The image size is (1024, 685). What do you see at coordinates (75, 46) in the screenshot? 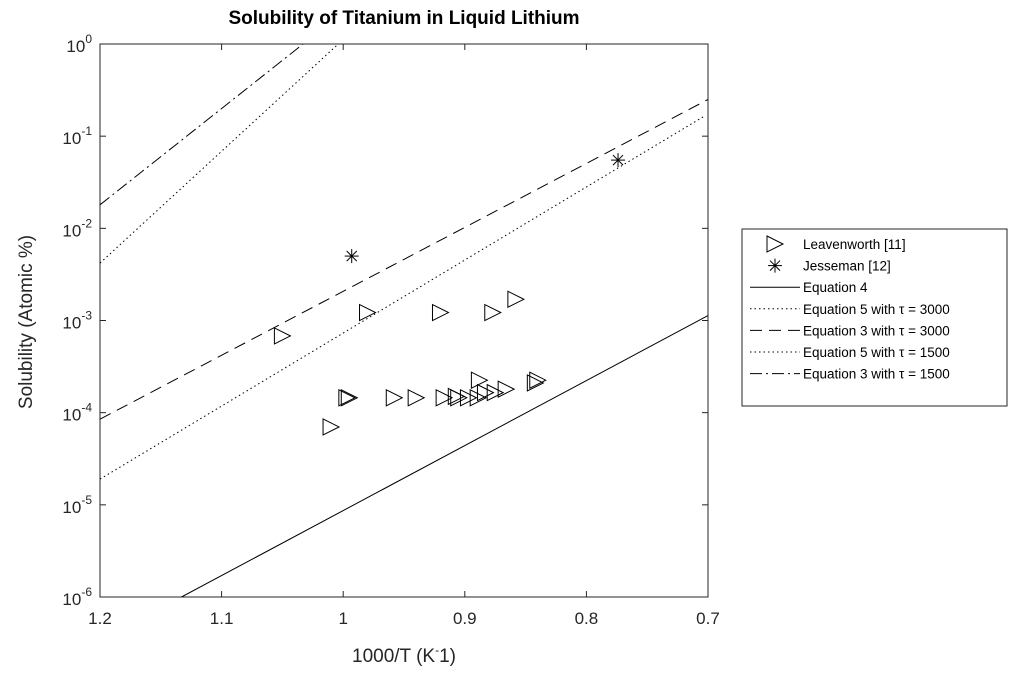
I see `y-tick-label-base-0: 10` at bounding box center [75, 46].